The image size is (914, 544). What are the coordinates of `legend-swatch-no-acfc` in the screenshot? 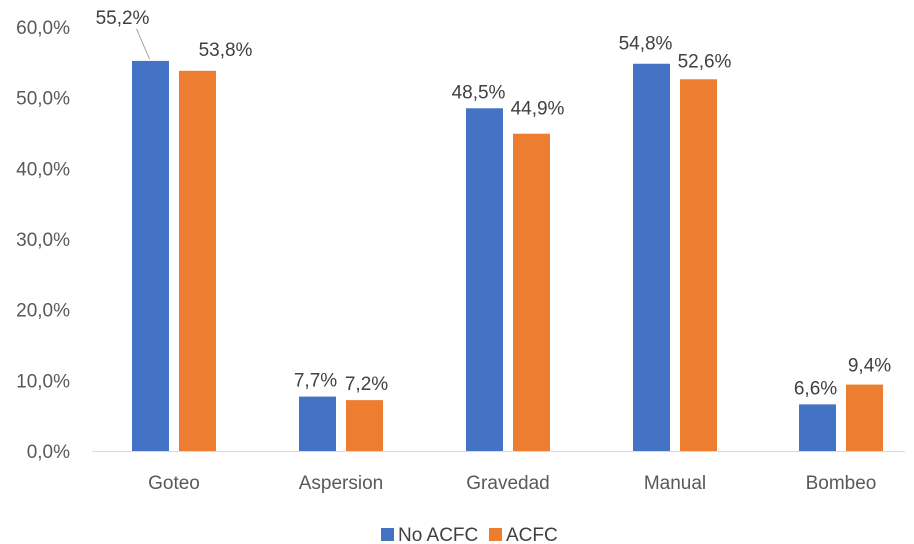 It's located at (387, 534).